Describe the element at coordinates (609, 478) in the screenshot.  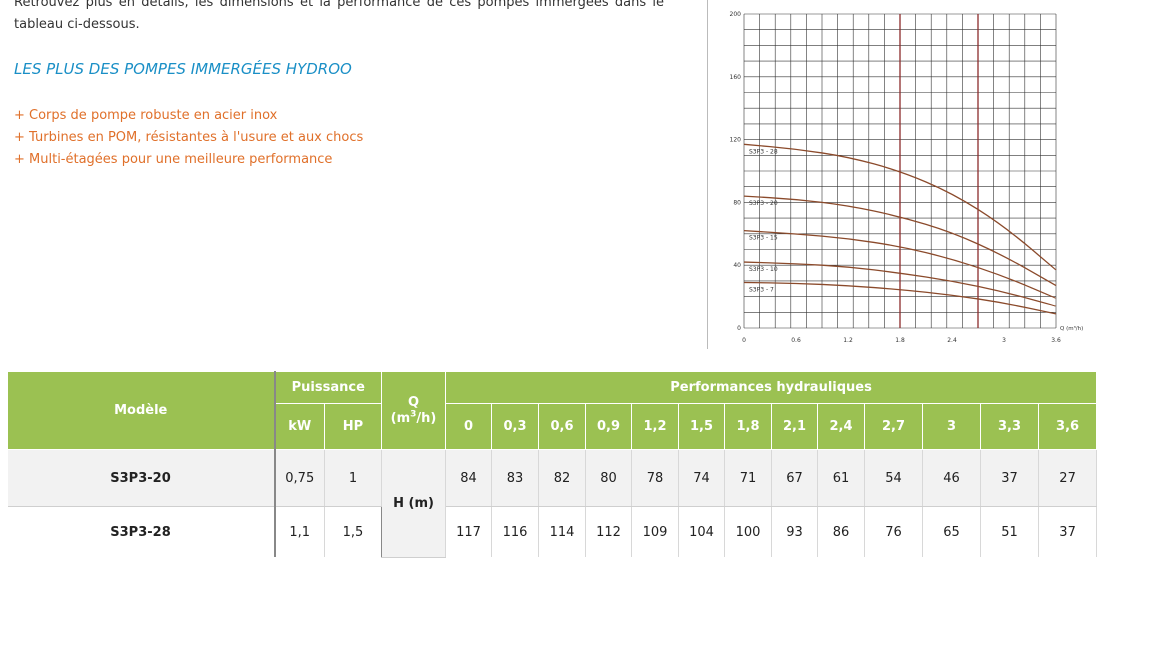
I see `h-value-cell: 80` at that location.